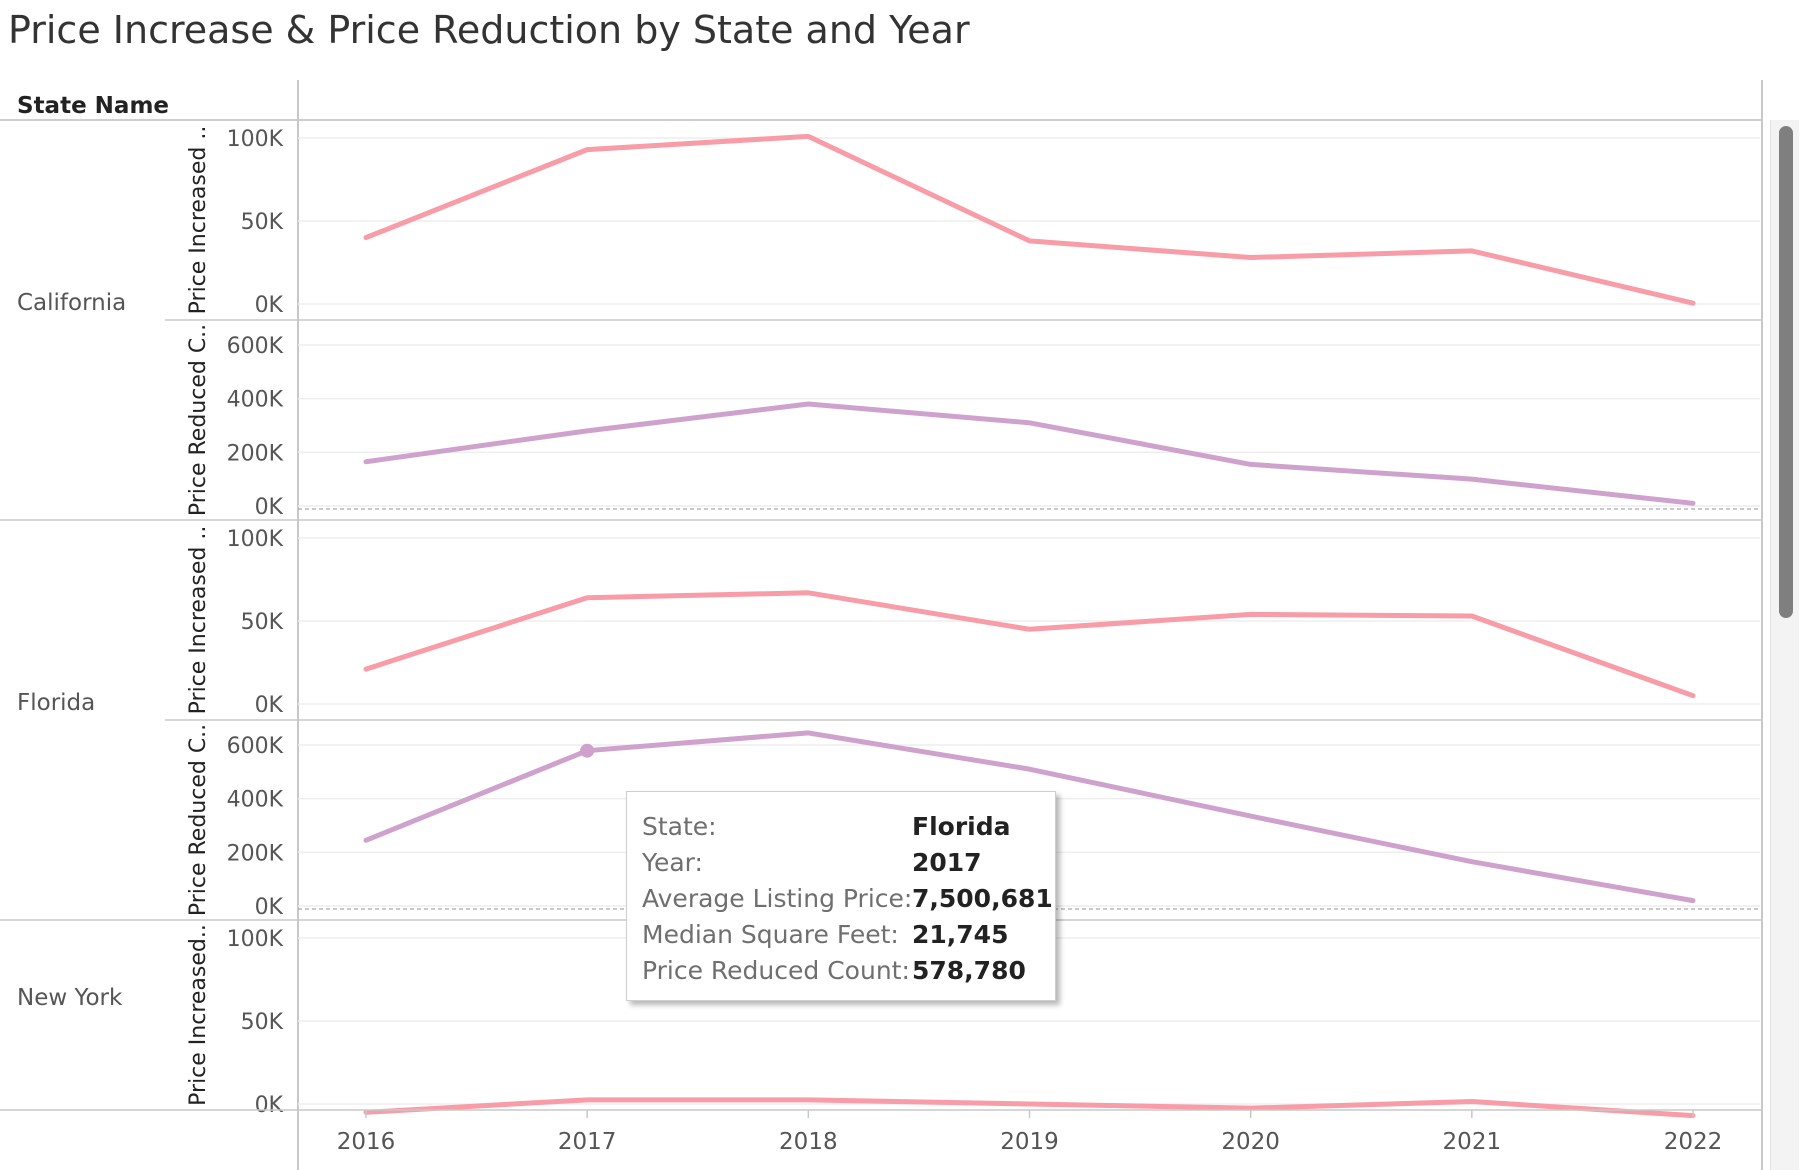 Image resolution: width=1803 pixels, height=1170 pixels. I want to click on scrollbar-thumb, so click(1786, 372).